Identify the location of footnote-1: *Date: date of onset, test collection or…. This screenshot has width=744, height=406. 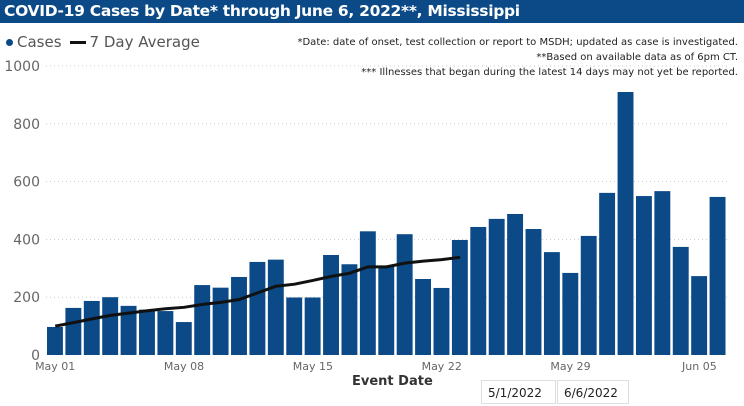
(517, 42).